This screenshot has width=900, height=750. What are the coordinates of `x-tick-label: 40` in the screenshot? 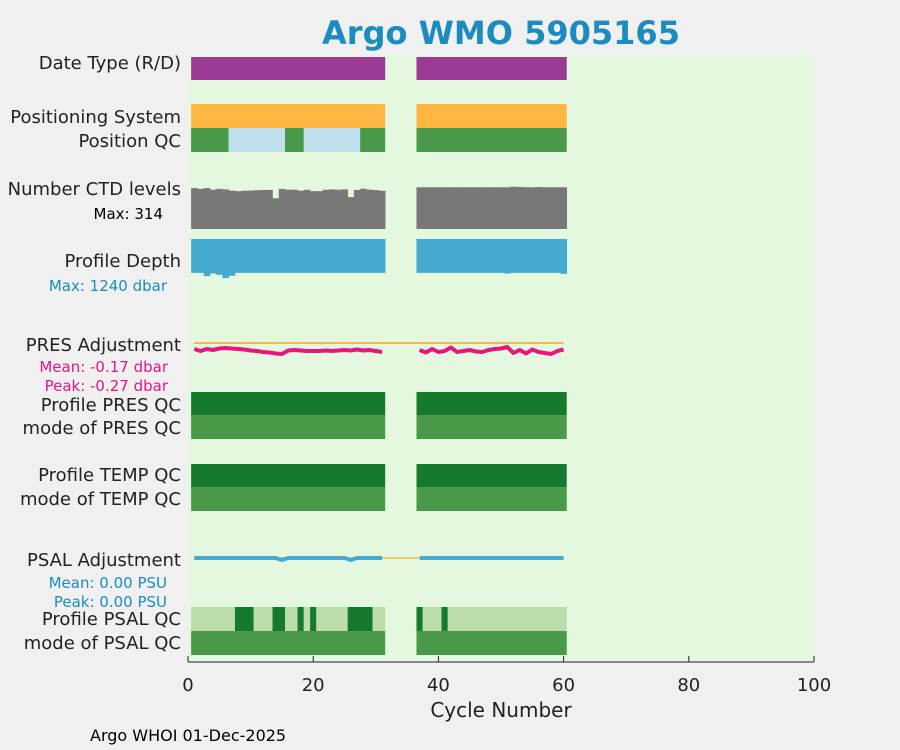 It's located at (438, 685).